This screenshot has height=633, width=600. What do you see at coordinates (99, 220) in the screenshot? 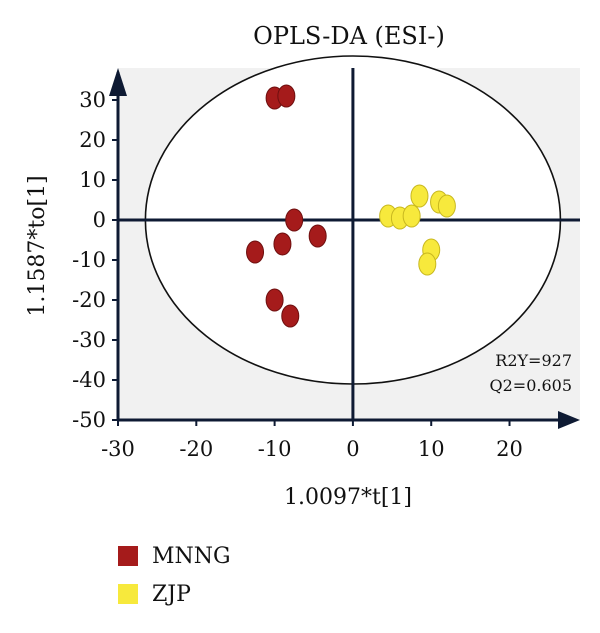
I see `y-tick-label: 0` at bounding box center [99, 220].